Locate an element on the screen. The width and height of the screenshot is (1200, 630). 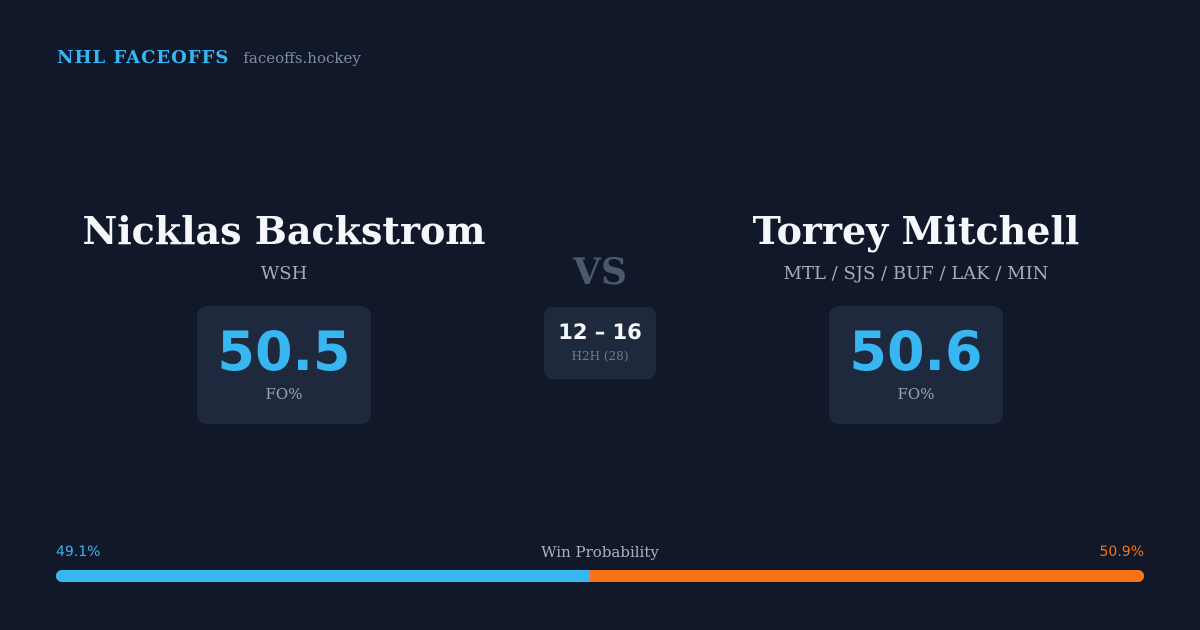
win-probability-right-value: 50.9% is located at coordinates (1121, 552).